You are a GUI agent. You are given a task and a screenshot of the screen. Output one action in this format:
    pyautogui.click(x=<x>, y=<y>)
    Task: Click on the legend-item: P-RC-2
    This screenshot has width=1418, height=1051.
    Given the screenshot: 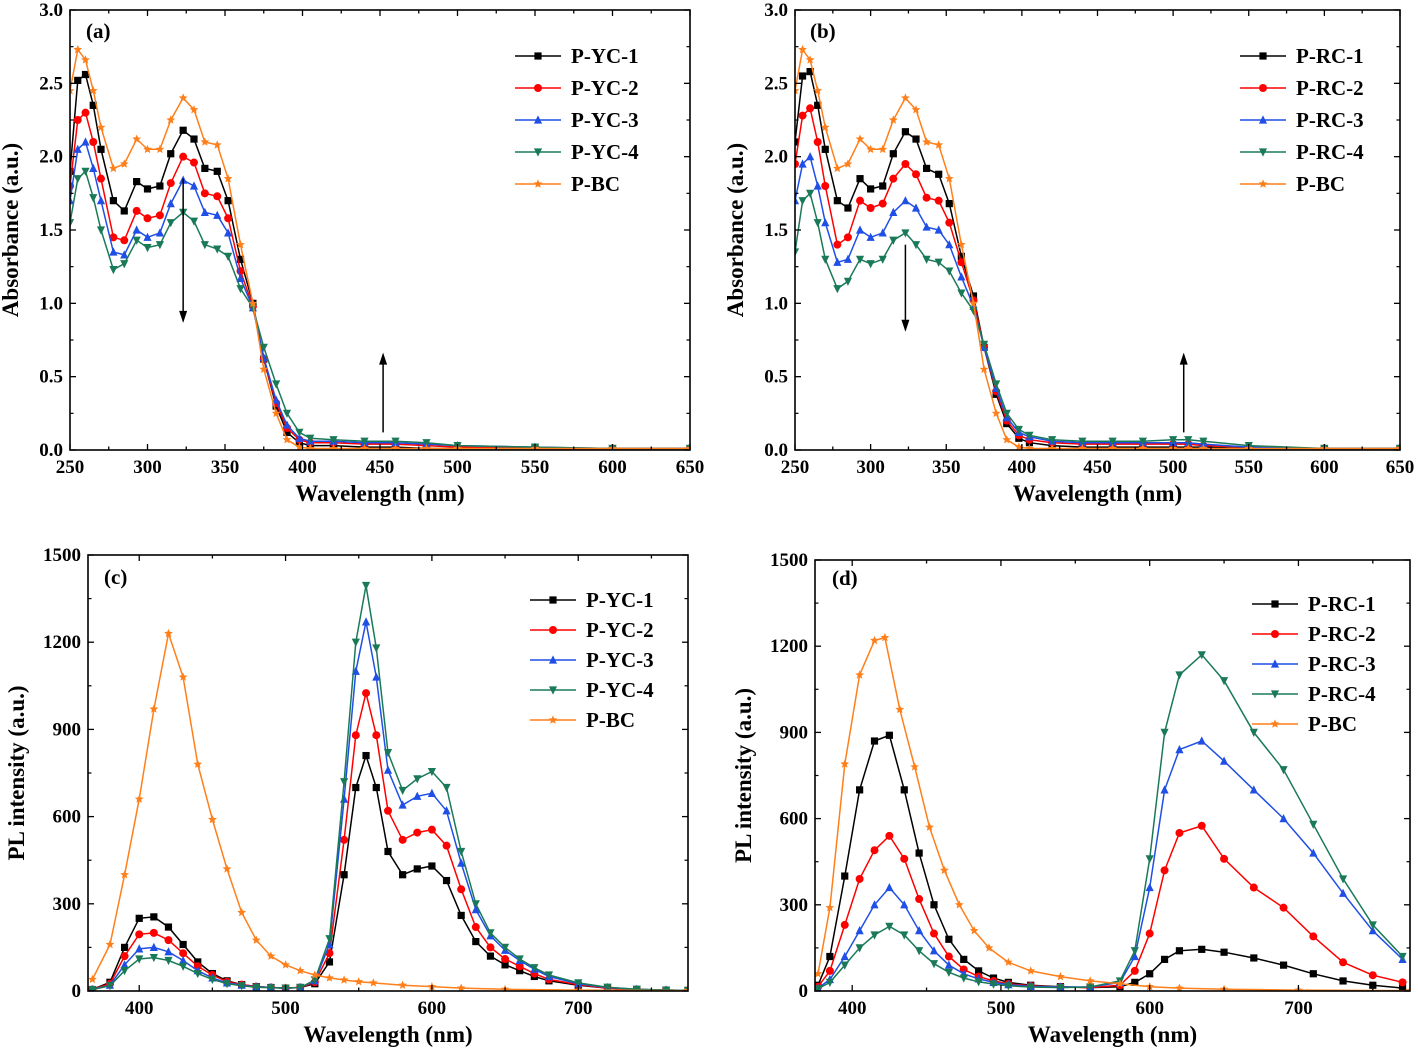 What is the action you would take?
    pyautogui.click(x=1314, y=634)
    